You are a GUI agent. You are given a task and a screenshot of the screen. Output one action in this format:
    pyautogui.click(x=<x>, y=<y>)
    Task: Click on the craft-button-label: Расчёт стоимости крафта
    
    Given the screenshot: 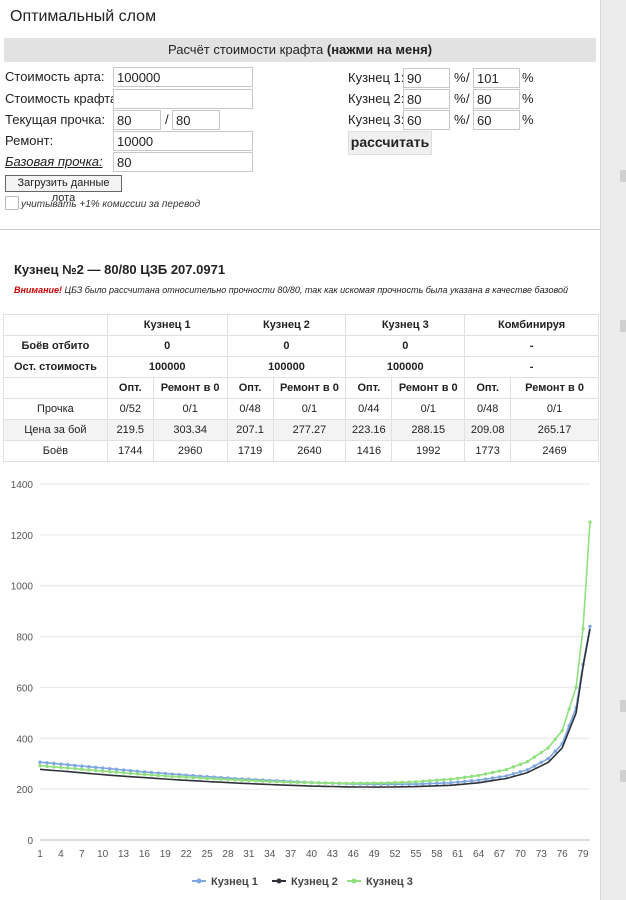 What is the action you would take?
    pyautogui.click(x=247, y=49)
    